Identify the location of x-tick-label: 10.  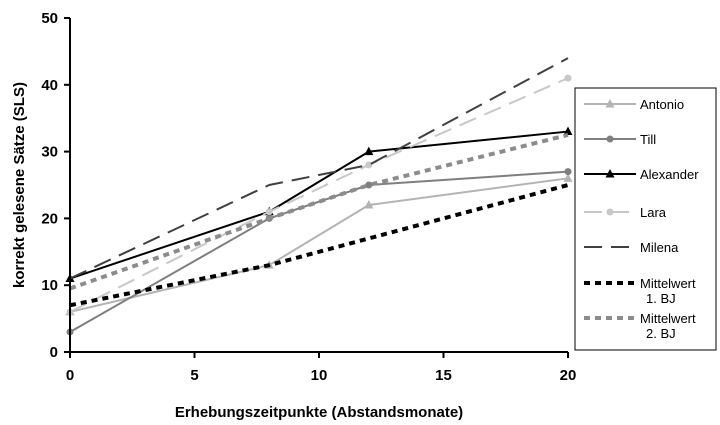
(319, 375).